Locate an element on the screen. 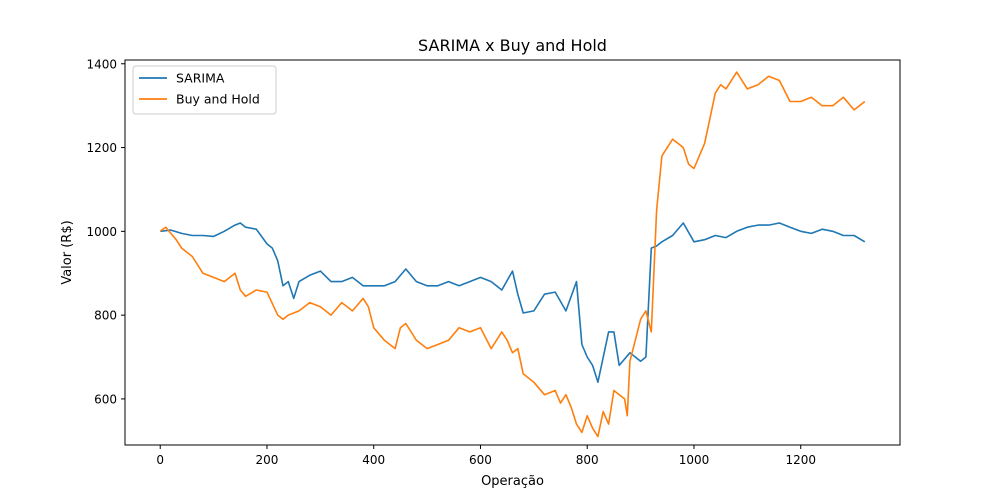  x-tick-label: 800 is located at coordinates (587, 460).